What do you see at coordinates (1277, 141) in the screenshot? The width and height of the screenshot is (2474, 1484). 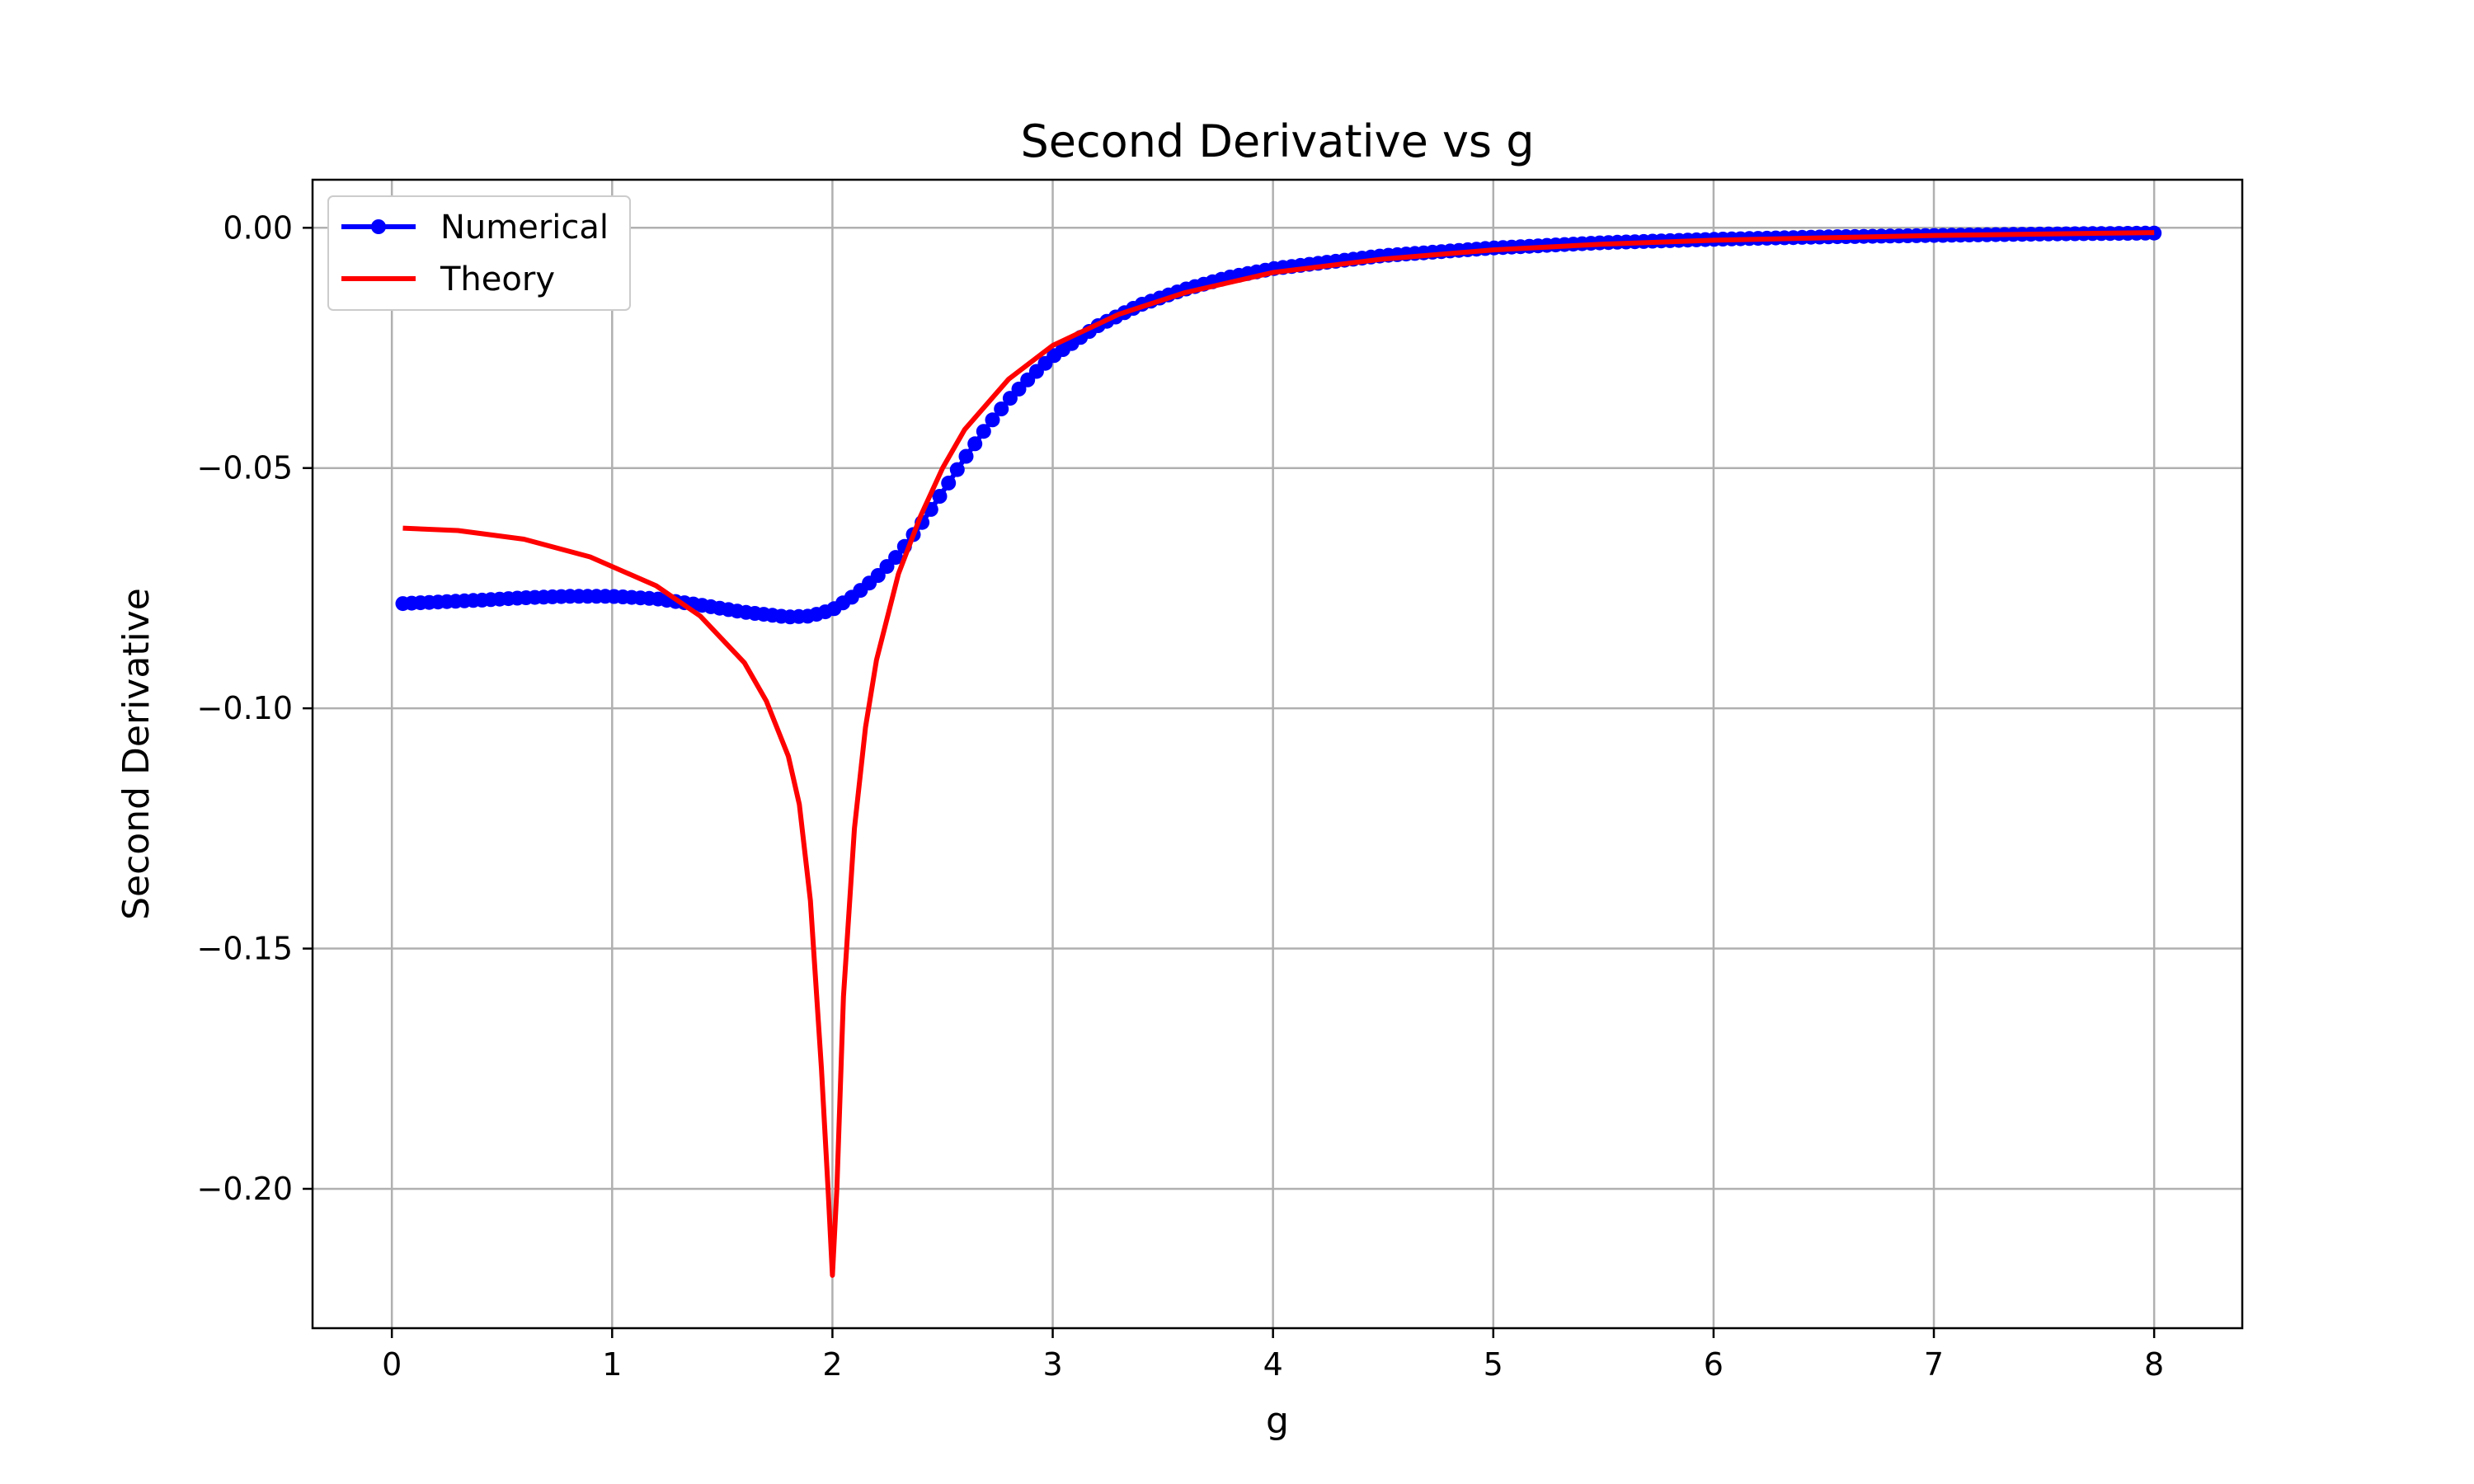 I see `chart-title: Second Derivative vs g` at bounding box center [1277, 141].